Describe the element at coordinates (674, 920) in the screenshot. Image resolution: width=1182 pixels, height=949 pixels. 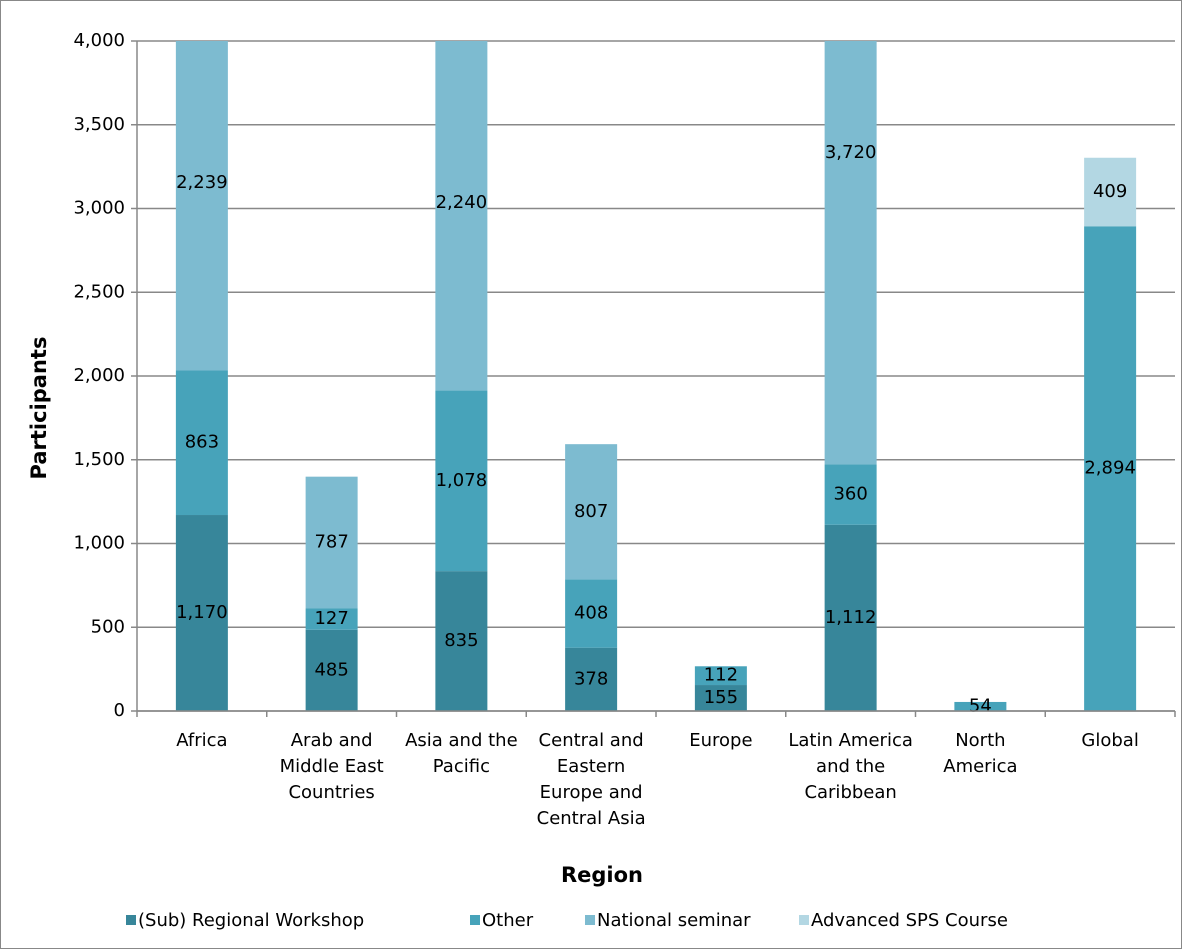
I see `legend-label: National seminar` at that location.